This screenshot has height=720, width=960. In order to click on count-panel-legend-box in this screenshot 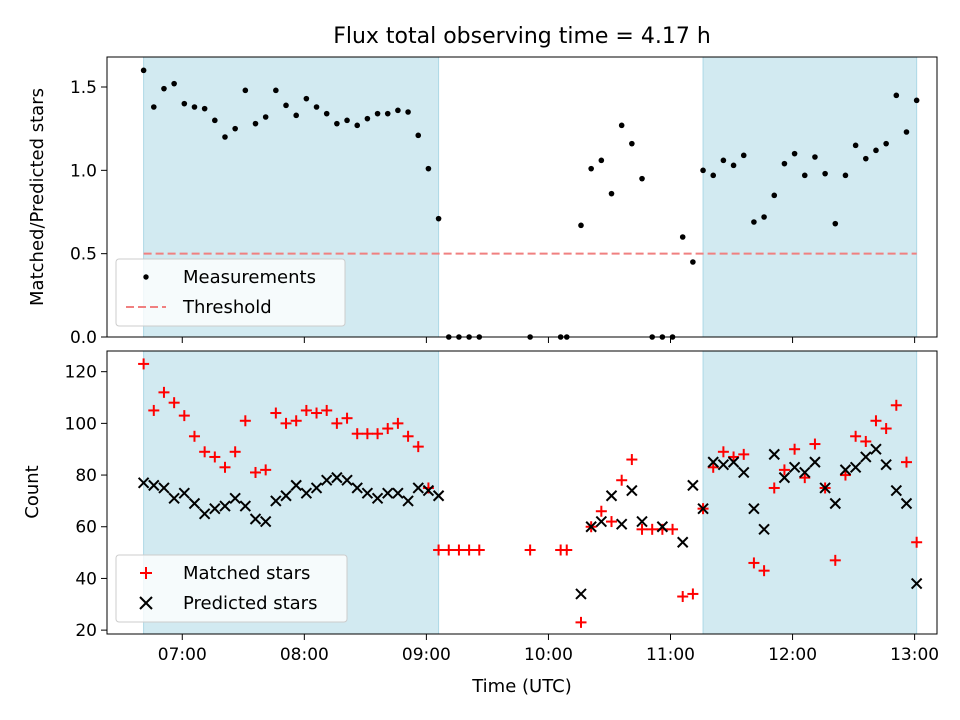, I will do `click(231, 588)`.